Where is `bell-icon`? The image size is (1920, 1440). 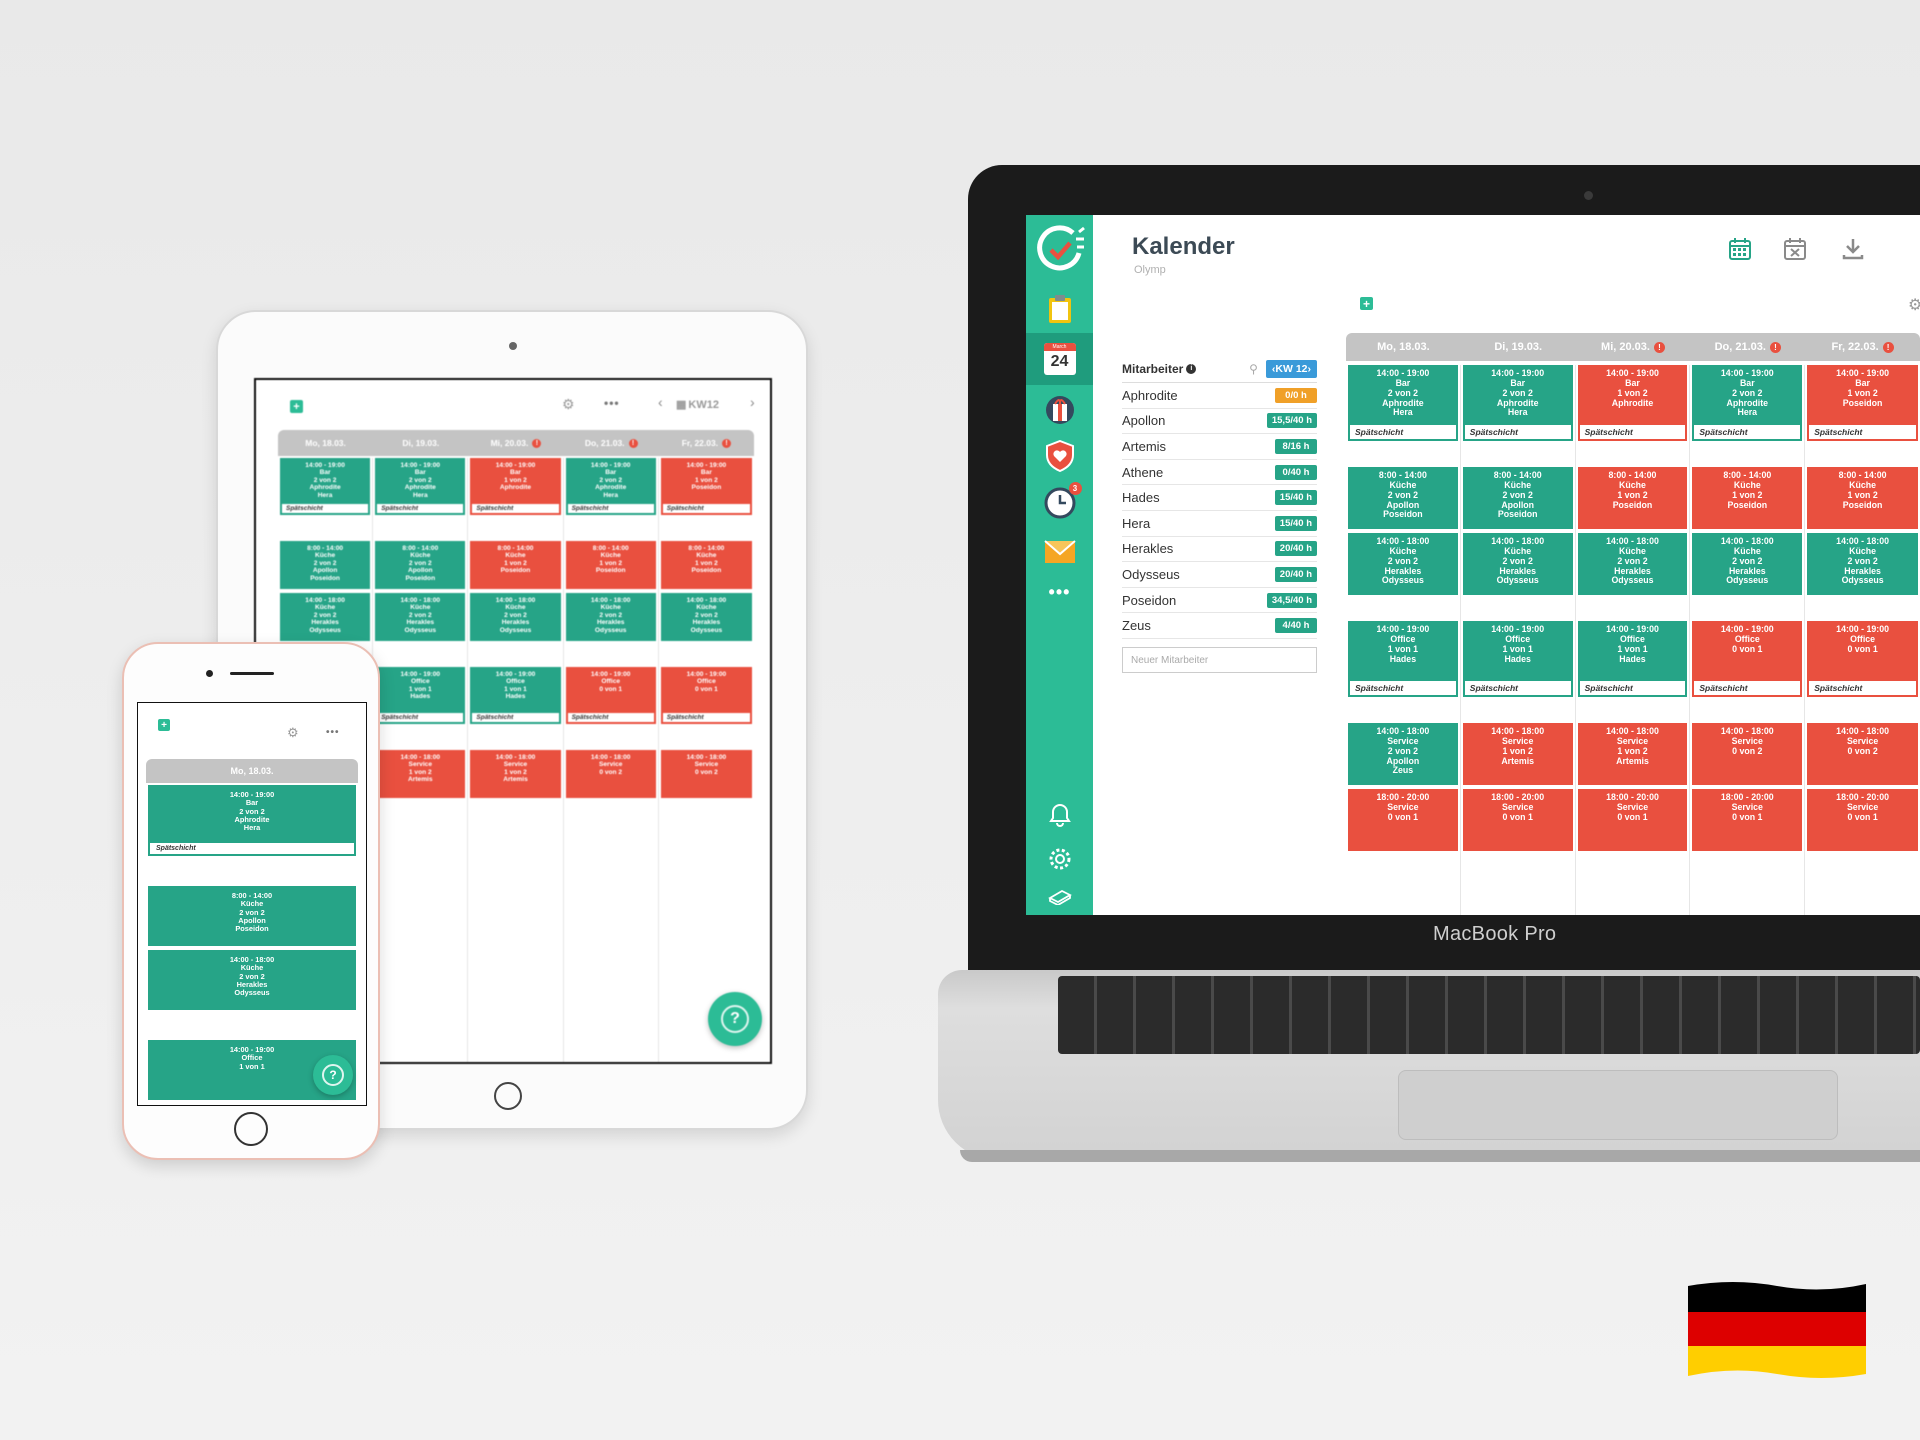 bell-icon is located at coordinates (1059, 815).